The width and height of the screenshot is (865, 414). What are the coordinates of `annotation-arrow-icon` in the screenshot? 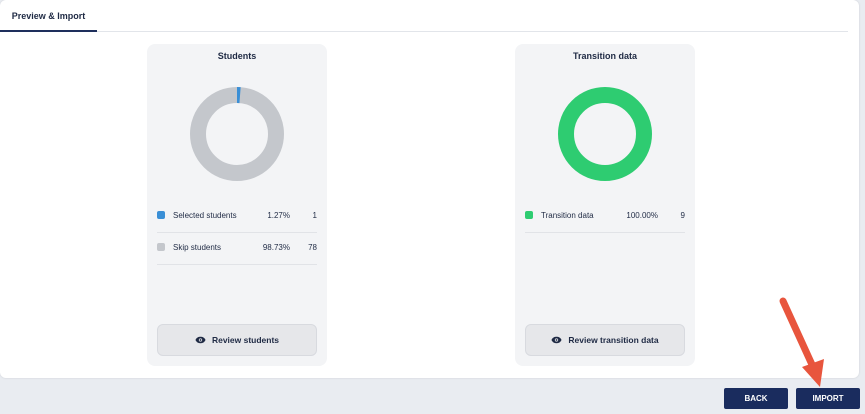 It's located at (801, 342).